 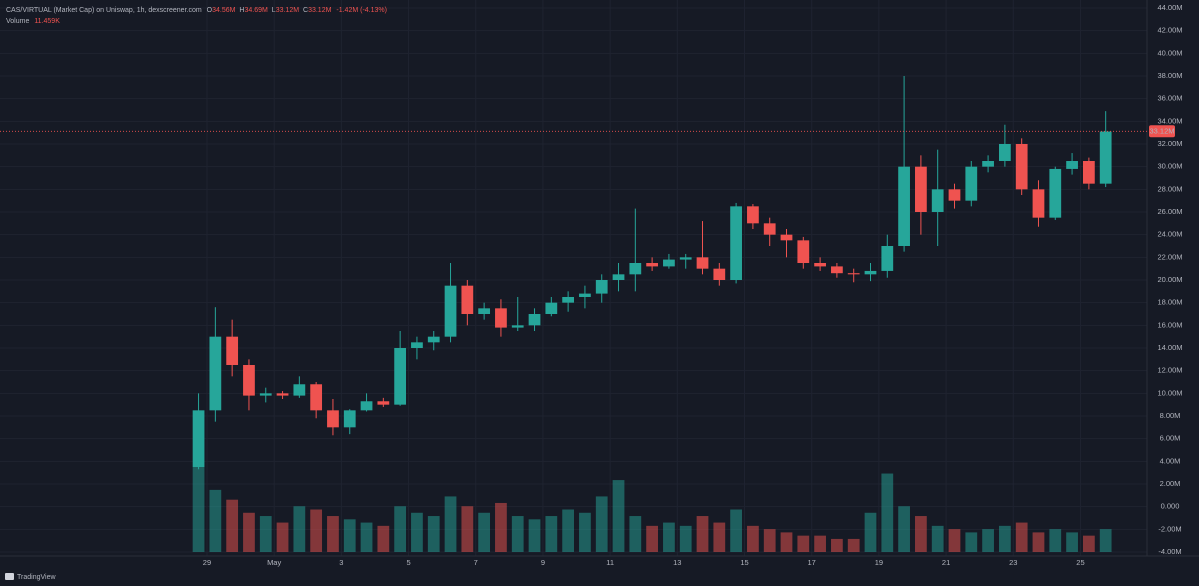 What do you see at coordinates (652, 509) in the screenshot?
I see `volume-pane` at bounding box center [652, 509].